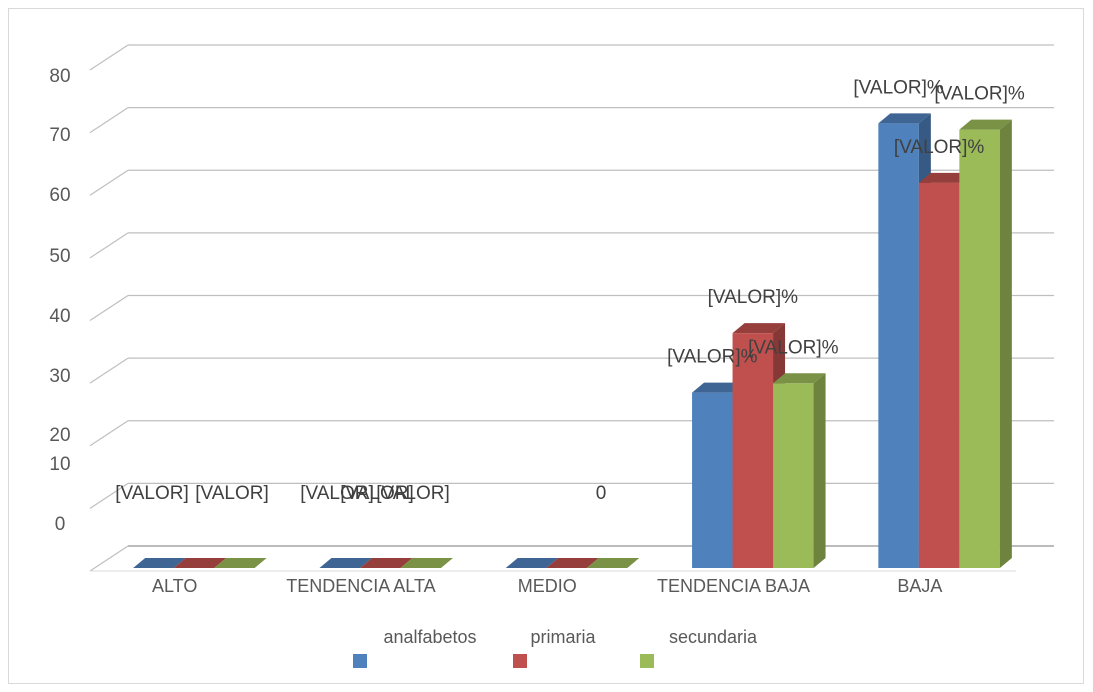 The image size is (1093, 692). I want to click on data-label: 0, so click(601, 493).